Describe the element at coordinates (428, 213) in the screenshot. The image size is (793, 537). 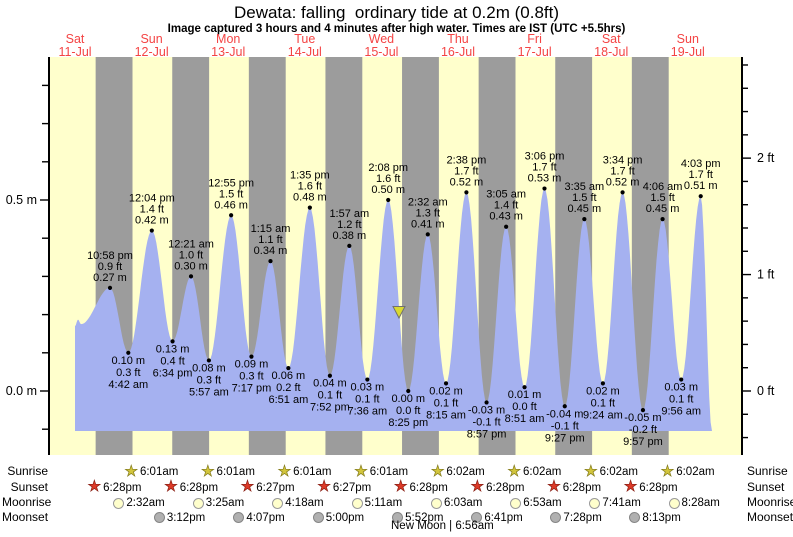
I see `high-tide-label: 2:32 am 1.3 ft 0.41 m` at that location.